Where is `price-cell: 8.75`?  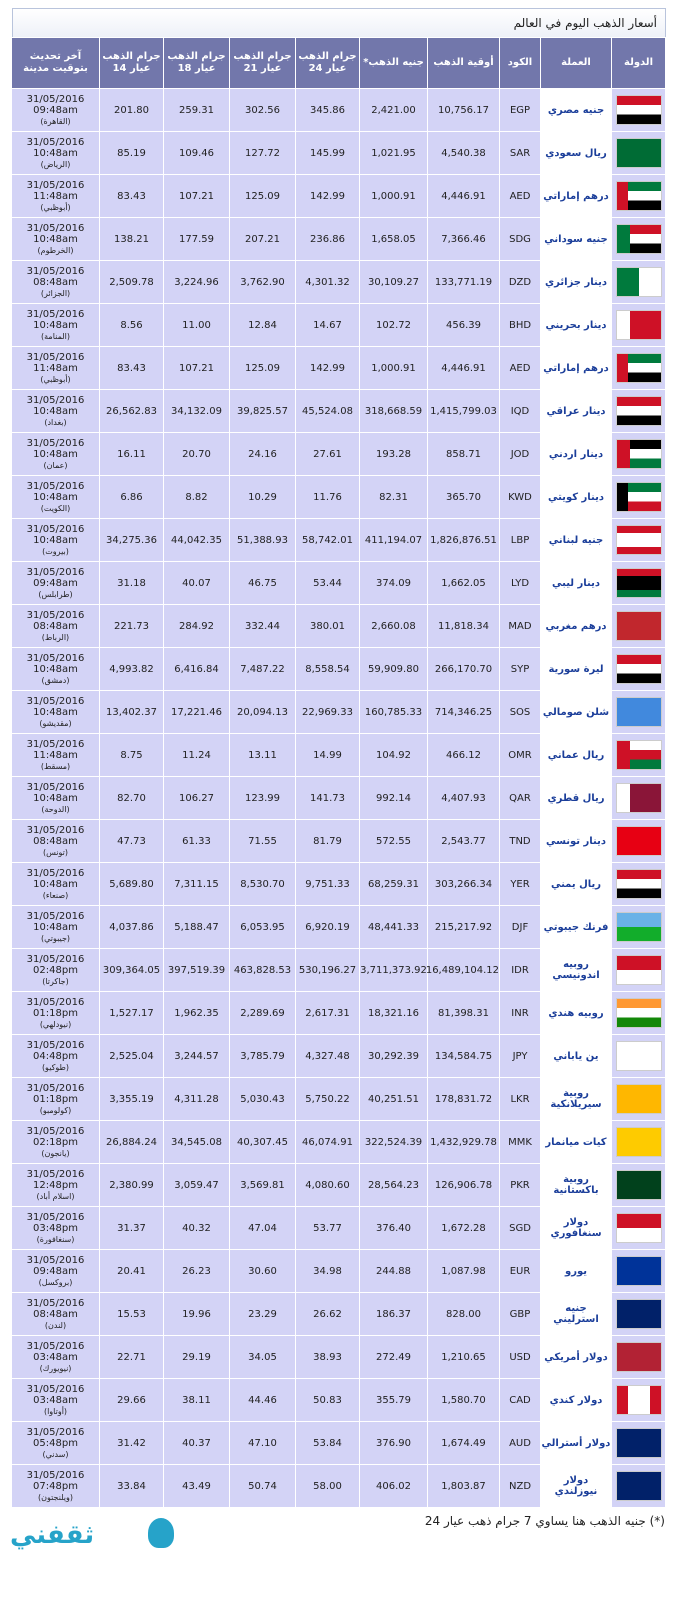 price-cell: 8.75 is located at coordinates (131, 755).